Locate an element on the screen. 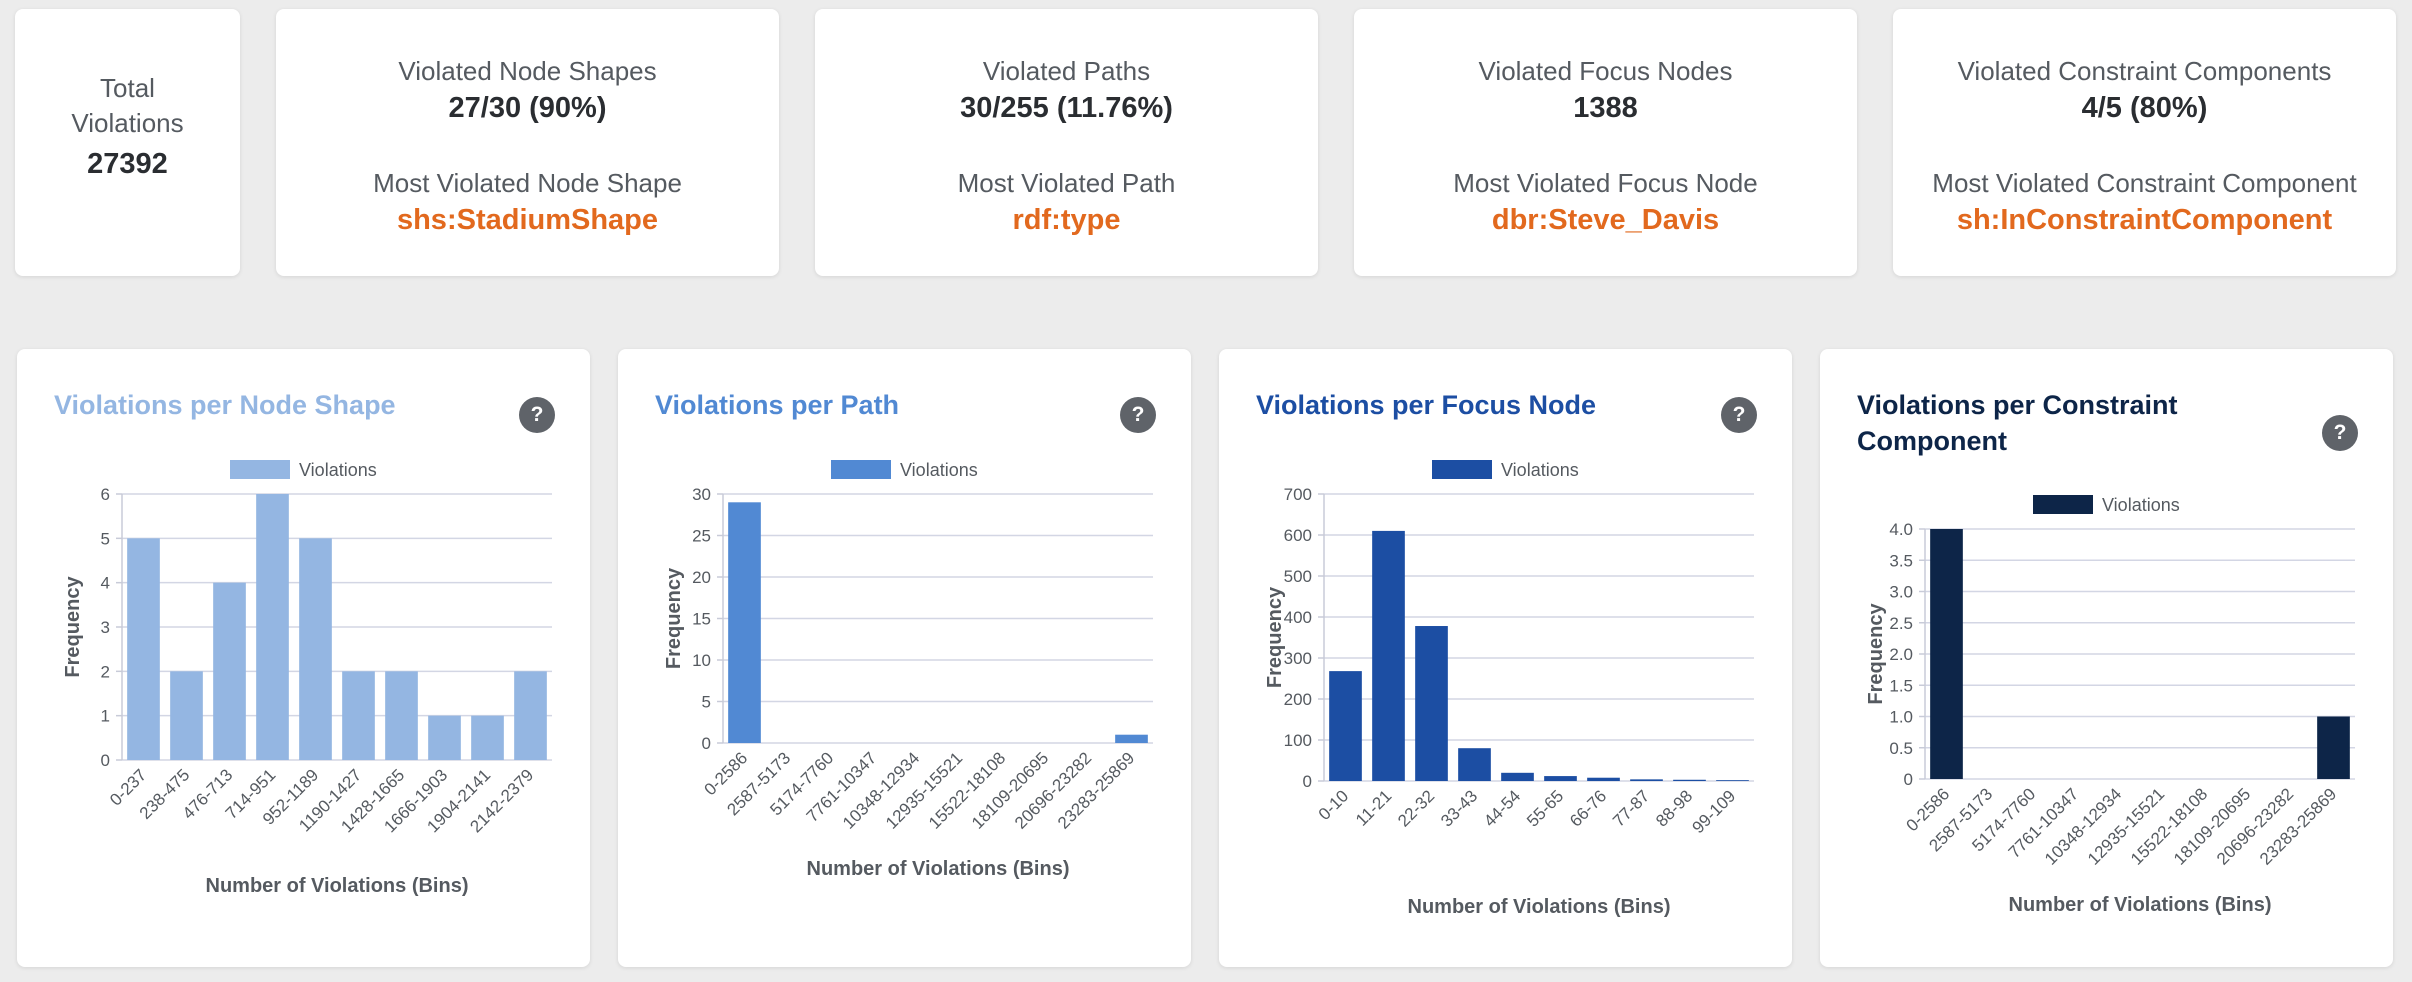  node-shapes-value: 27/30 (90%) is located at coordinates (527, 108).